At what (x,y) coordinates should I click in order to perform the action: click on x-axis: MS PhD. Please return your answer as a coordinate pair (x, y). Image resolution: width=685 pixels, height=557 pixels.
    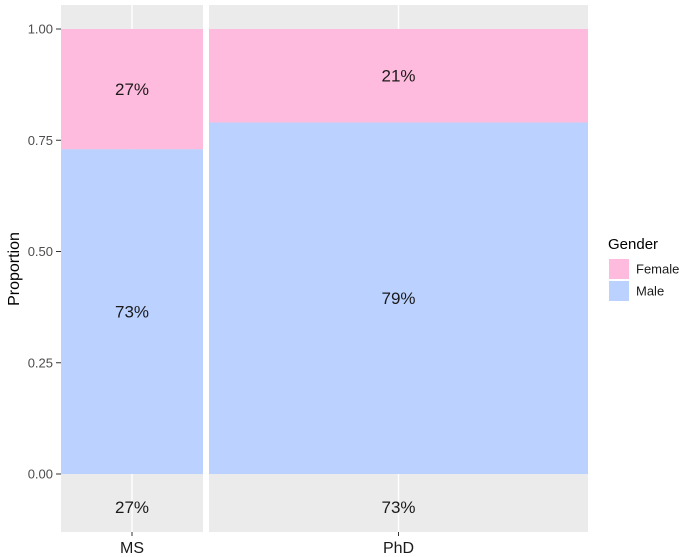
    Looking at the image, I should click on (267, 544).